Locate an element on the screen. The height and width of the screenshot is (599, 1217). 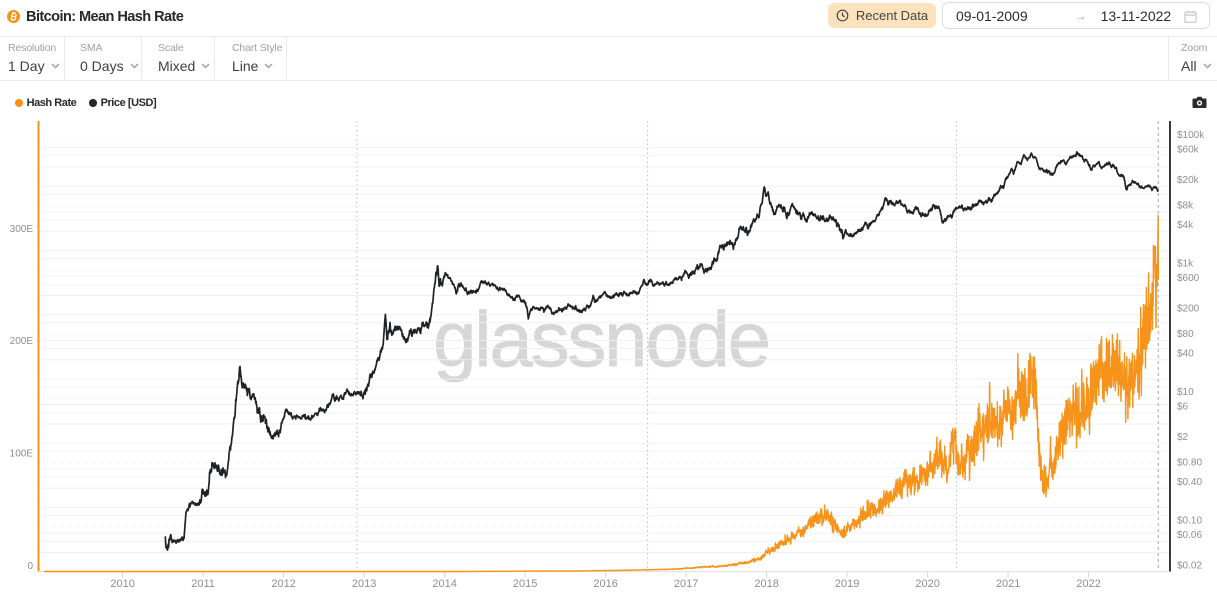
svg-text: 2016 is located at coordinates (605, 584).